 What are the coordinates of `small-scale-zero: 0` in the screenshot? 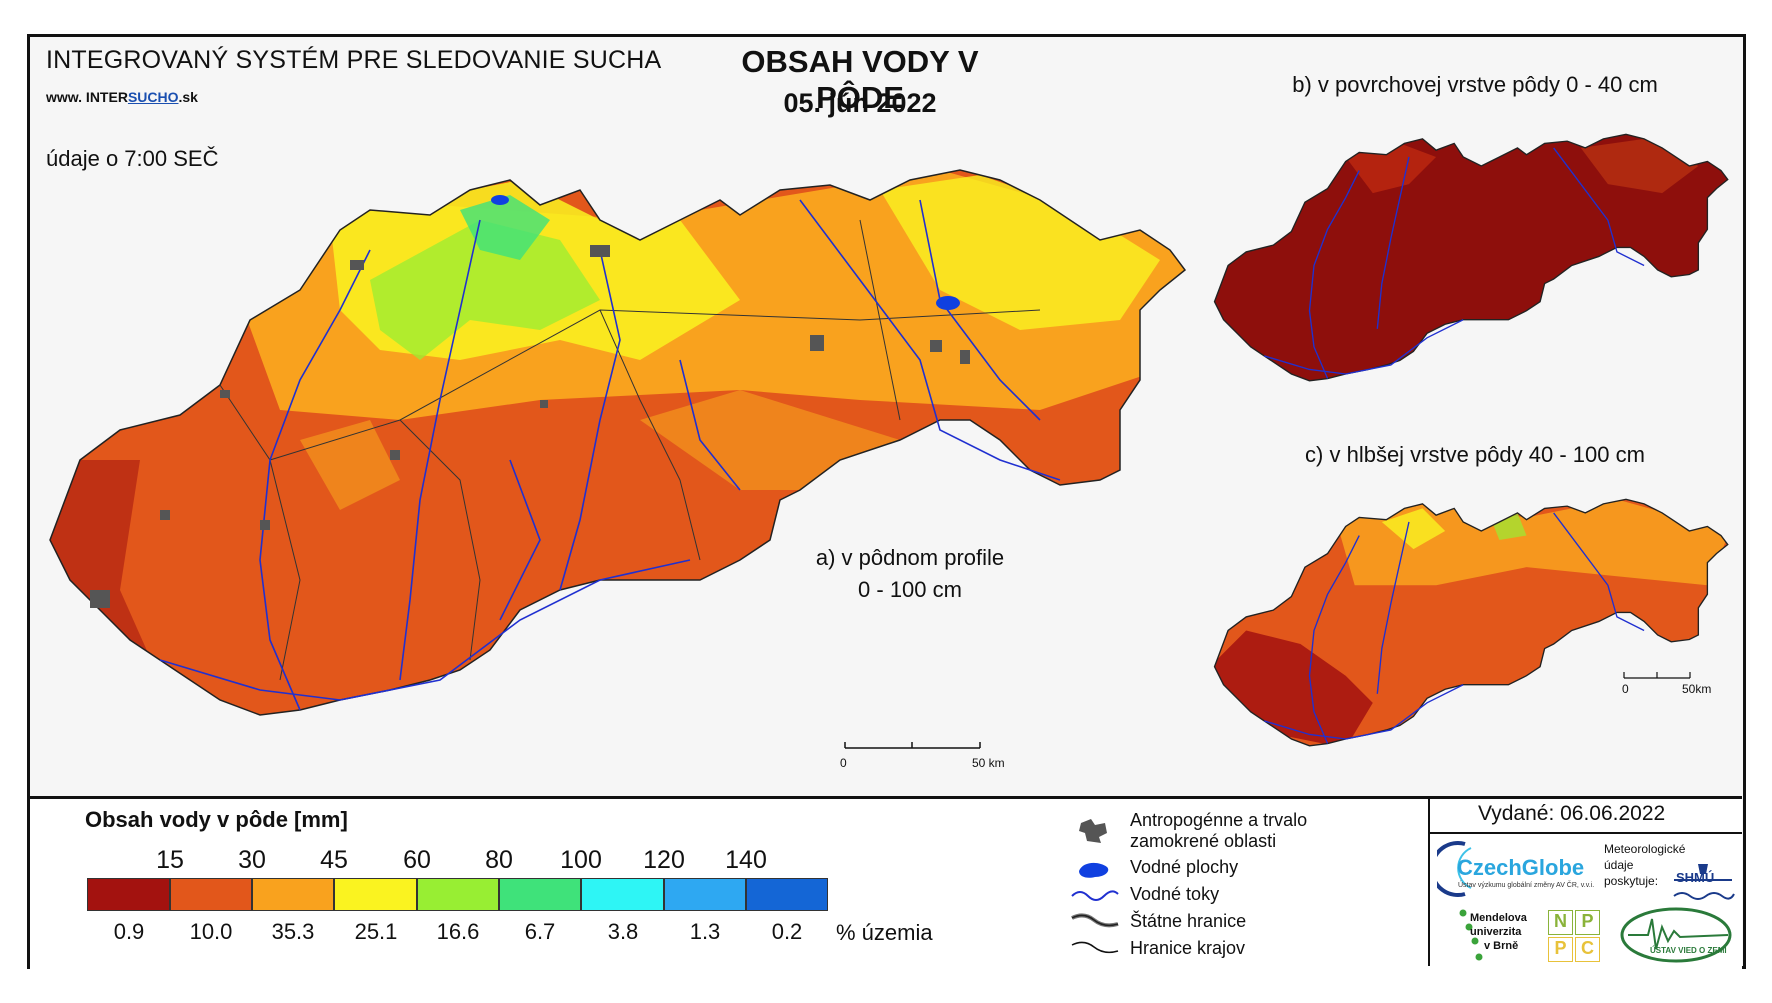 It's located at (1625, 689).